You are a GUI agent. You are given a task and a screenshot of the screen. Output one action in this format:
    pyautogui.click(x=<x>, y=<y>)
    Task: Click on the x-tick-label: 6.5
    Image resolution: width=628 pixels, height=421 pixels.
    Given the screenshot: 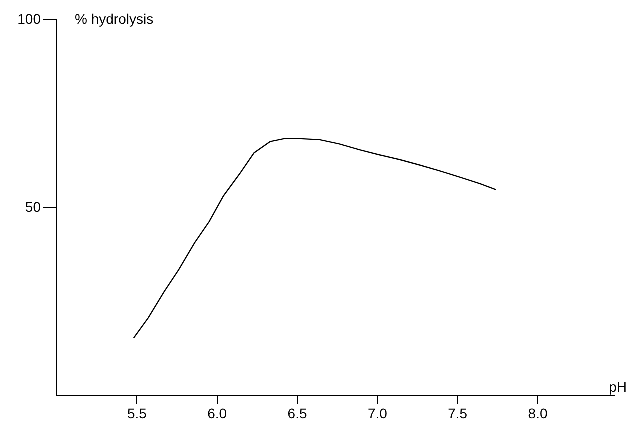 What is the action you would take?
    pyautogui.click(x=298, y=413)
    